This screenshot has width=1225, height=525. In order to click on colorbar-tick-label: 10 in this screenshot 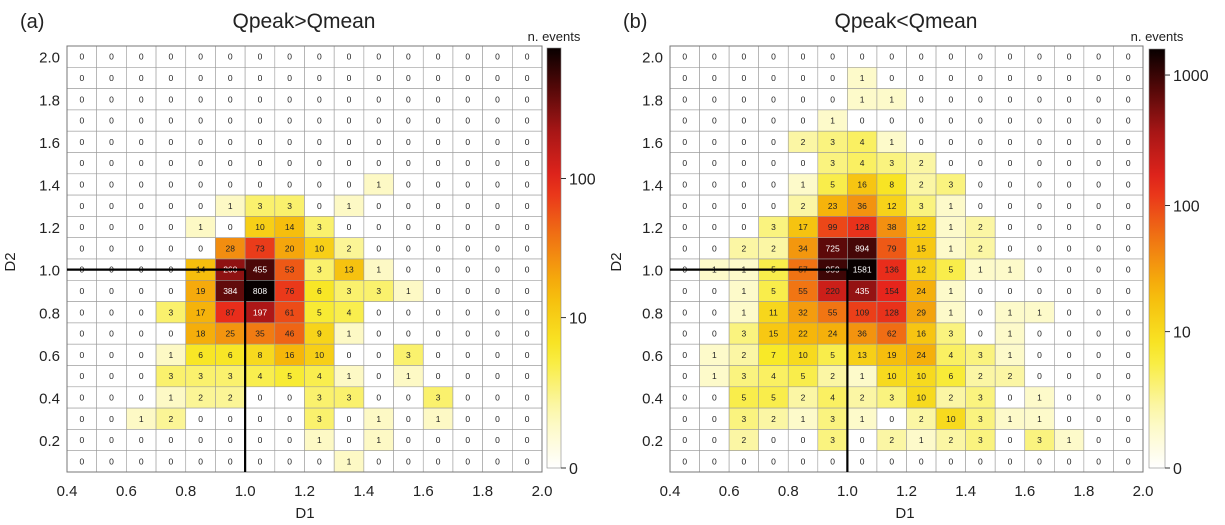, I will do `click(578, 319)`.